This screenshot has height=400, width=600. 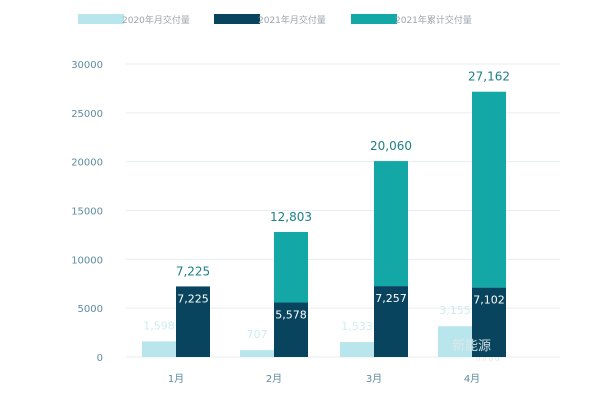 I want to click on y-tick-label-5000: 5000, so click(x=90, y=309).